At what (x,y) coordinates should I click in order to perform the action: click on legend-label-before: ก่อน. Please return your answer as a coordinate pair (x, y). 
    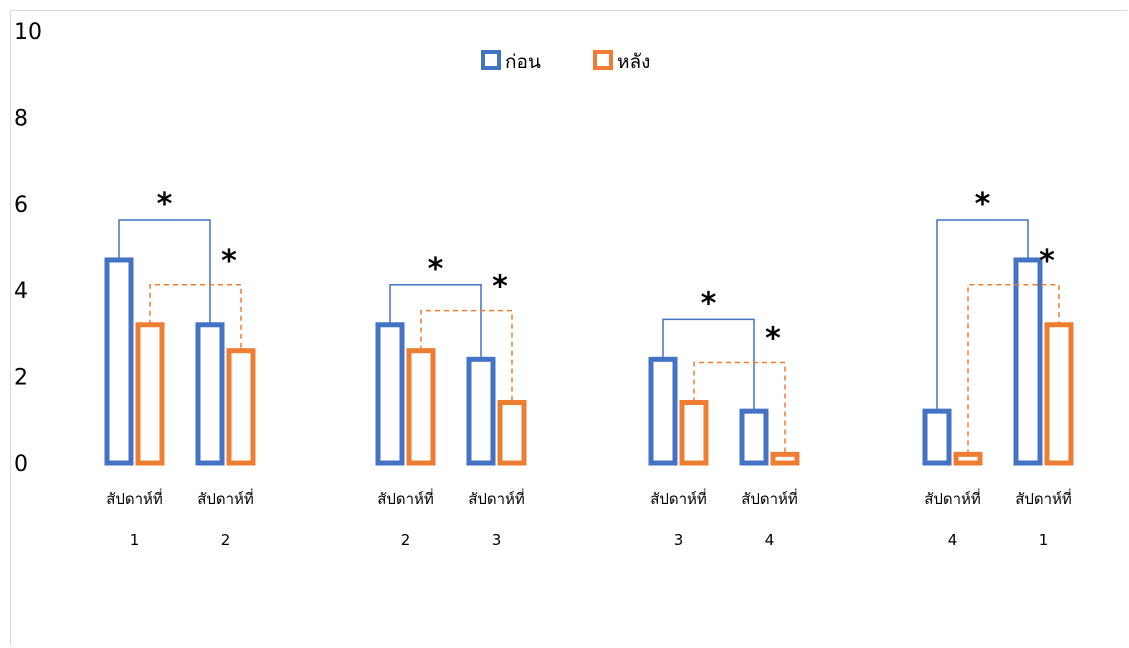
    Looking at the image, I should click on (523, 62).